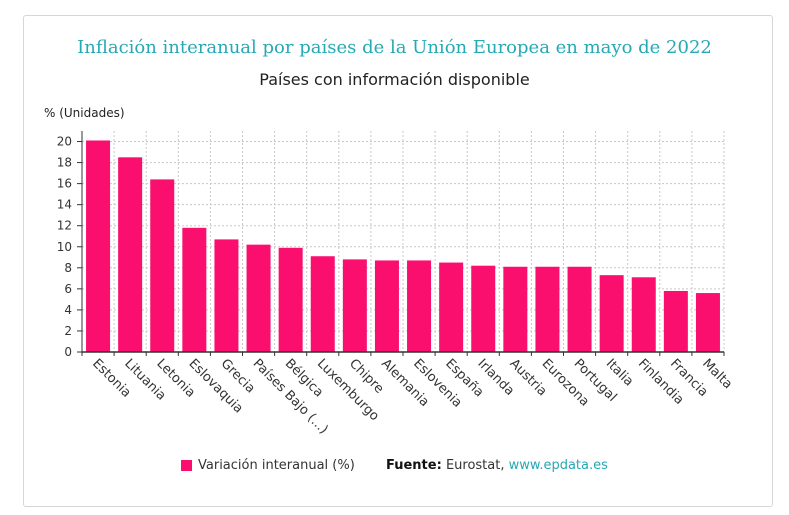  What do you see at coordinates (64, 163) in the screenshot?
I see `y-tick-label: 18` at bounding box center [64, 163].